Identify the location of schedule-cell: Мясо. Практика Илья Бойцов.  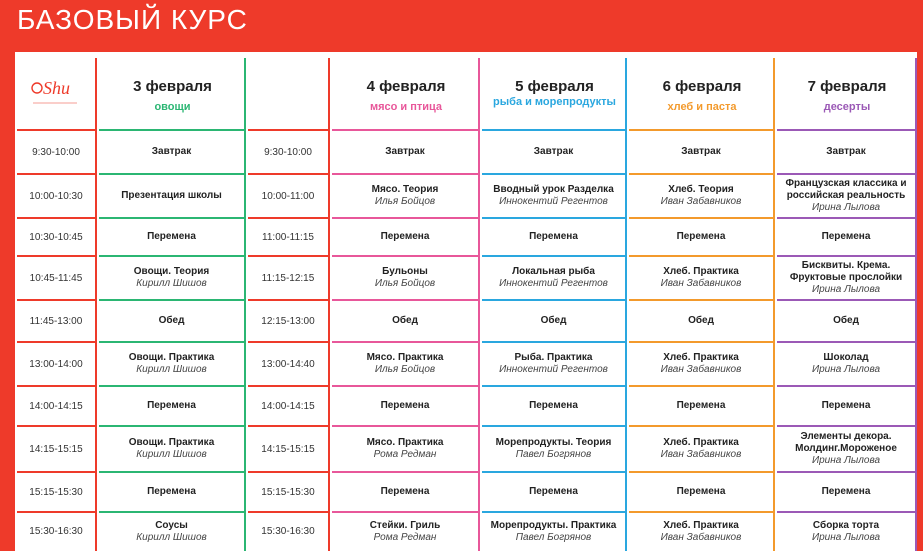
(405, 364).